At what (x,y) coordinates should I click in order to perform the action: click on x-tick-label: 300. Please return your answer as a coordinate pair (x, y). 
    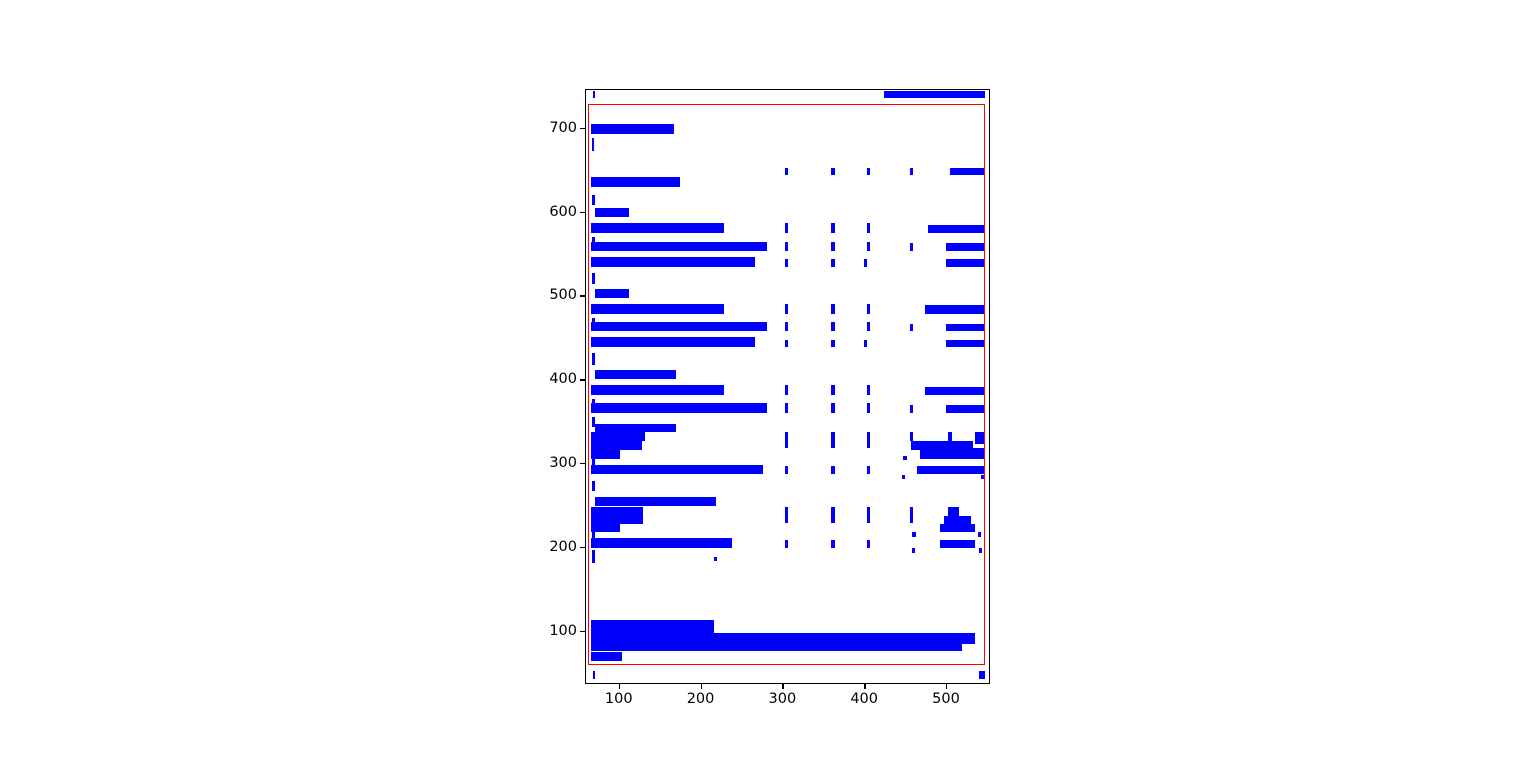
    Looking at the image, I should click on (782, 699).